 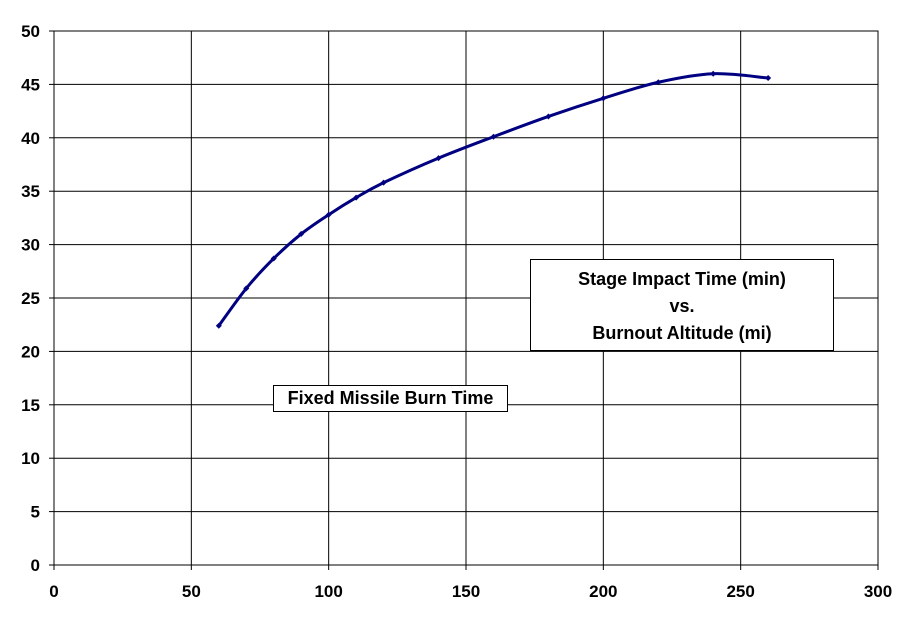 I want to click on y-axis-ticks: 0 5 10 15 20 25 30 35 40 45 50, so click(x=37, y=298).